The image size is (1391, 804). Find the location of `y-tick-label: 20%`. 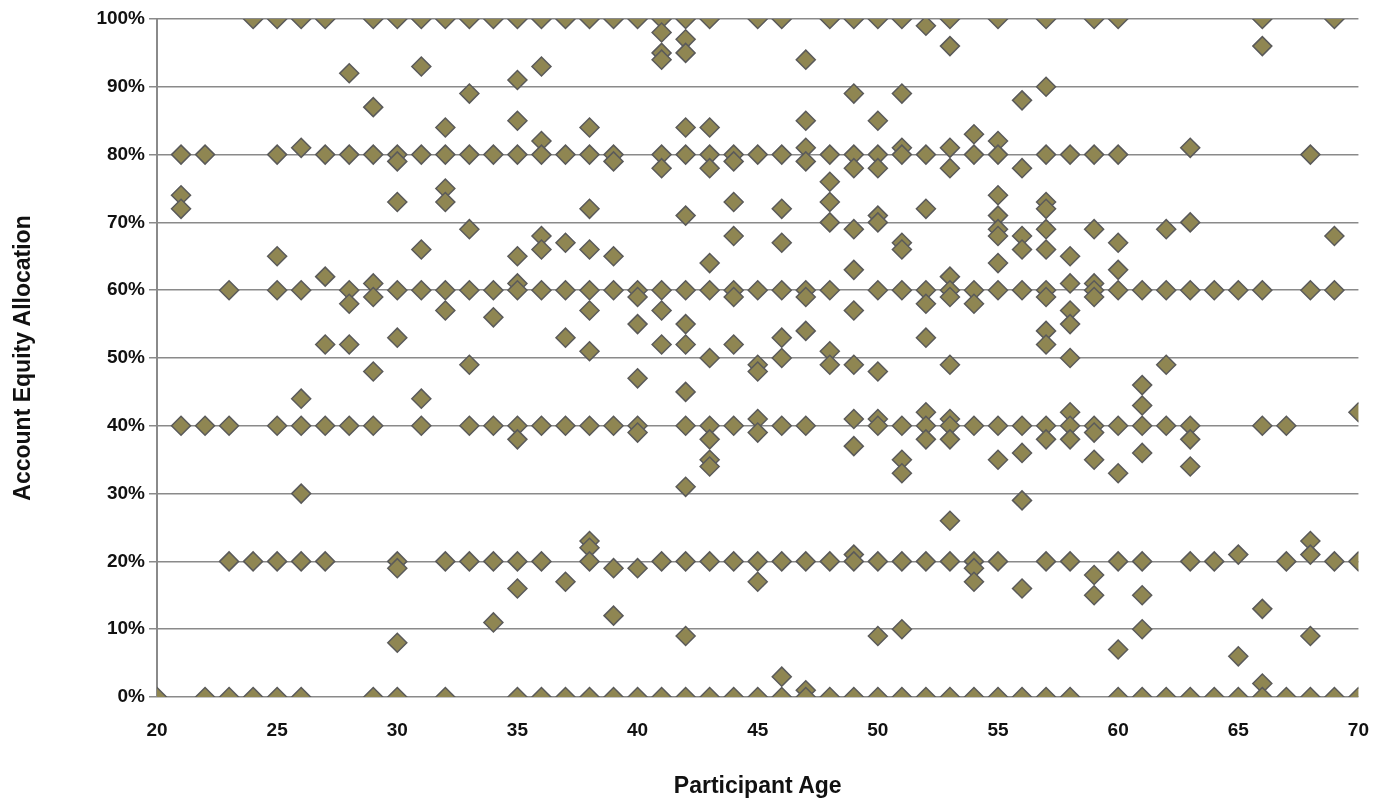

y-tick-label: 20% is located at coordinates (126, 560).